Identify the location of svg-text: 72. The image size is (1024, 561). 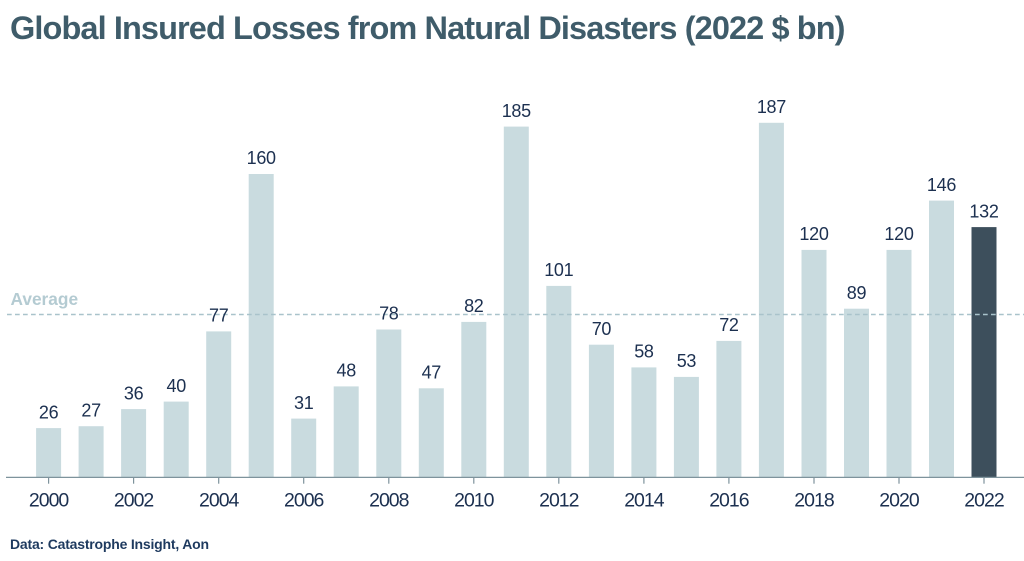
(729, 325).